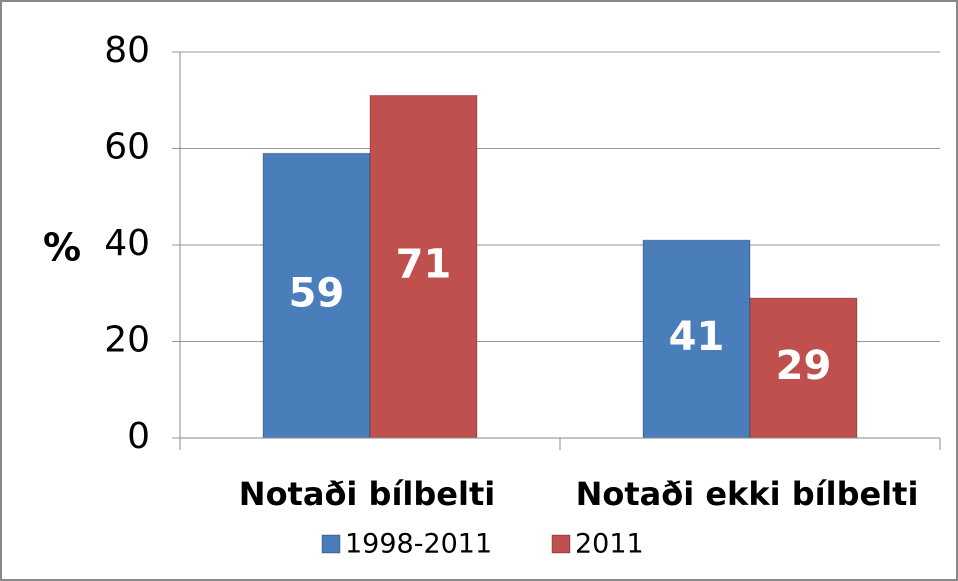 The image size is (958, 581). I want to click on data-label: 41, so click(697, 337).